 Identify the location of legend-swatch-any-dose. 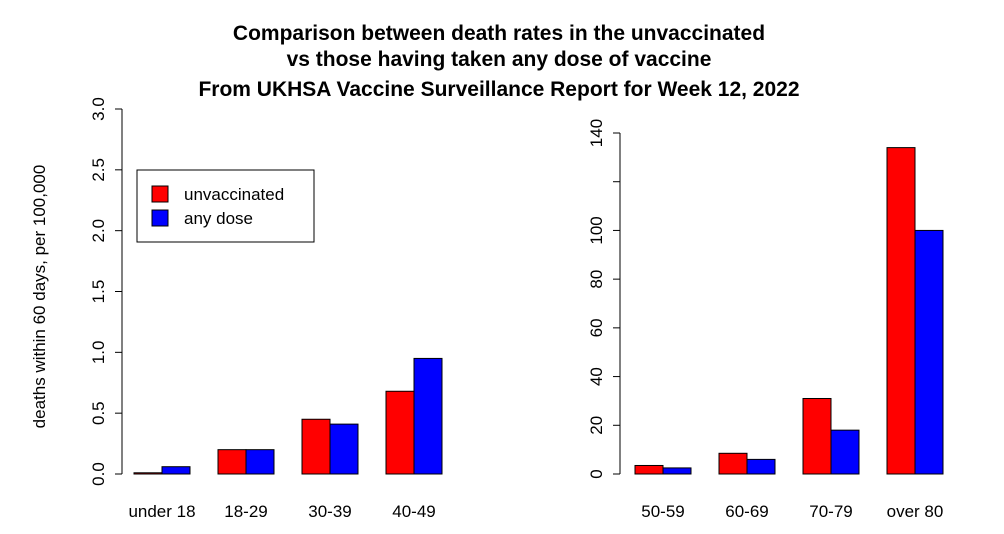
(160, 218).